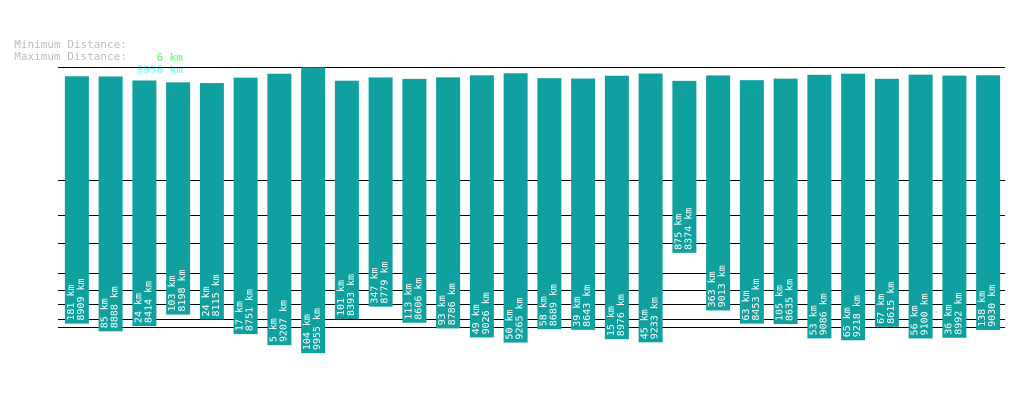 This screenshot has width=1019, height=402. I want to click on bar-group: 39 km 8643 km, so click(583, 204).